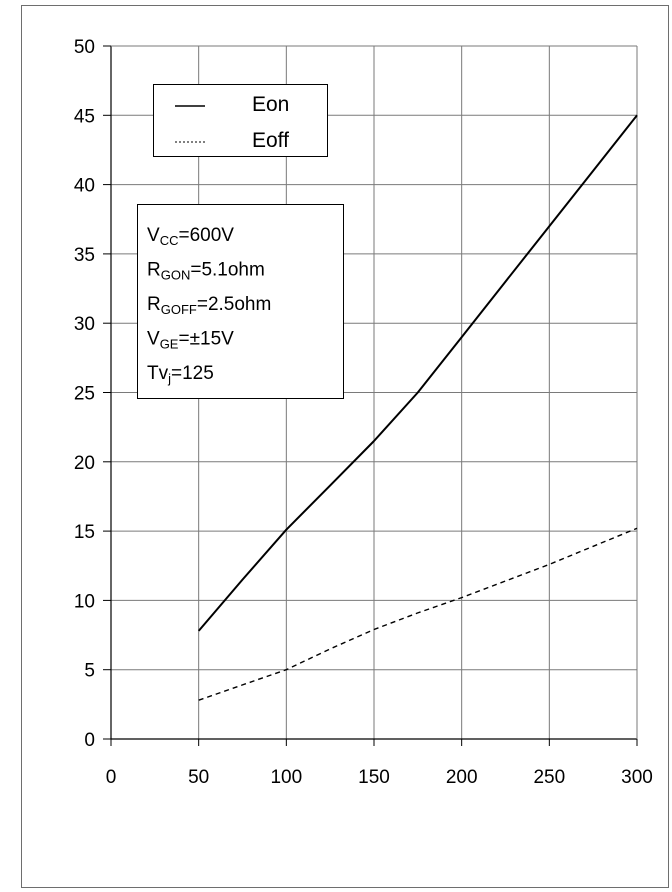  I want to click on x-tick-label: 100, so click(286, 777).